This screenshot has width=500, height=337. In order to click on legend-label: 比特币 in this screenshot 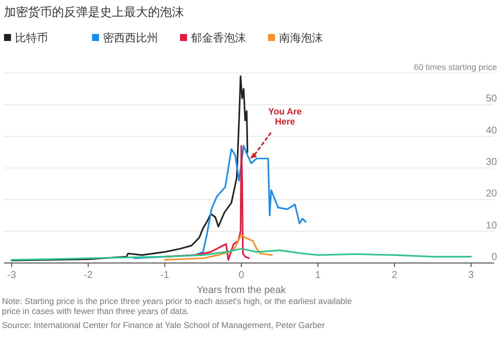, I will do `click(31, 38)`.